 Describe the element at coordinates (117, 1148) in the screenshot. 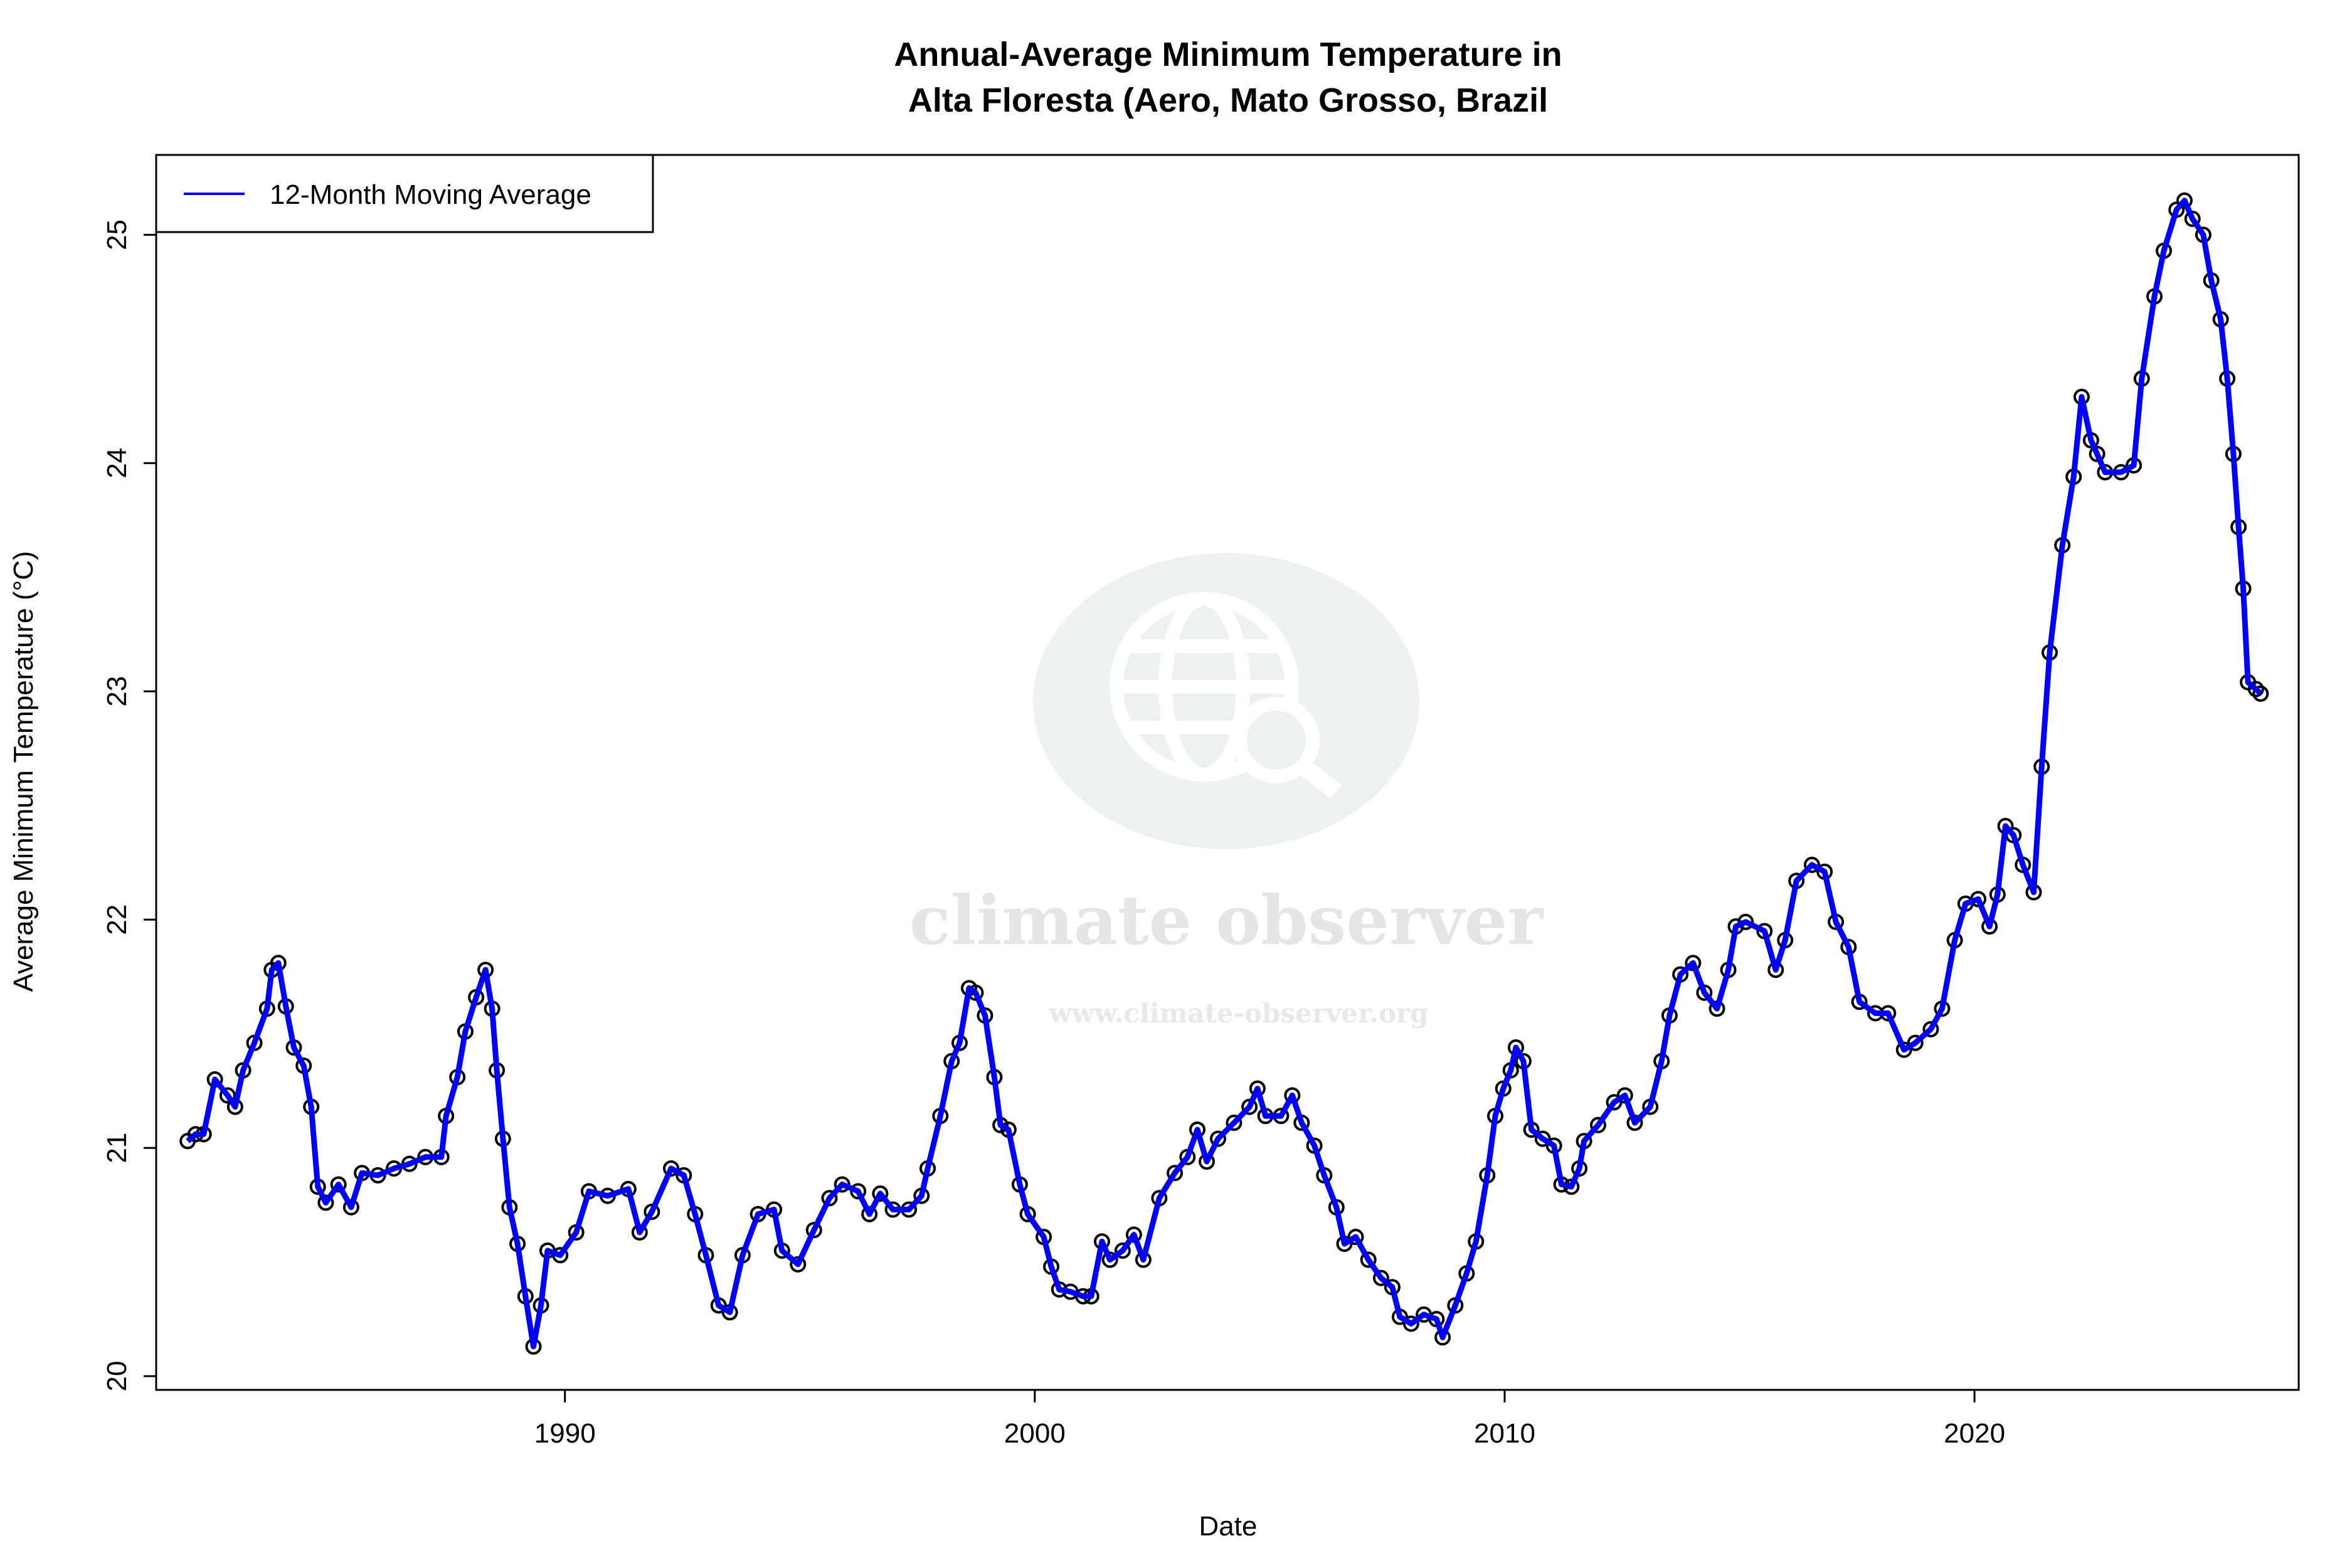

I see `y-tick-label: 21` at that location.